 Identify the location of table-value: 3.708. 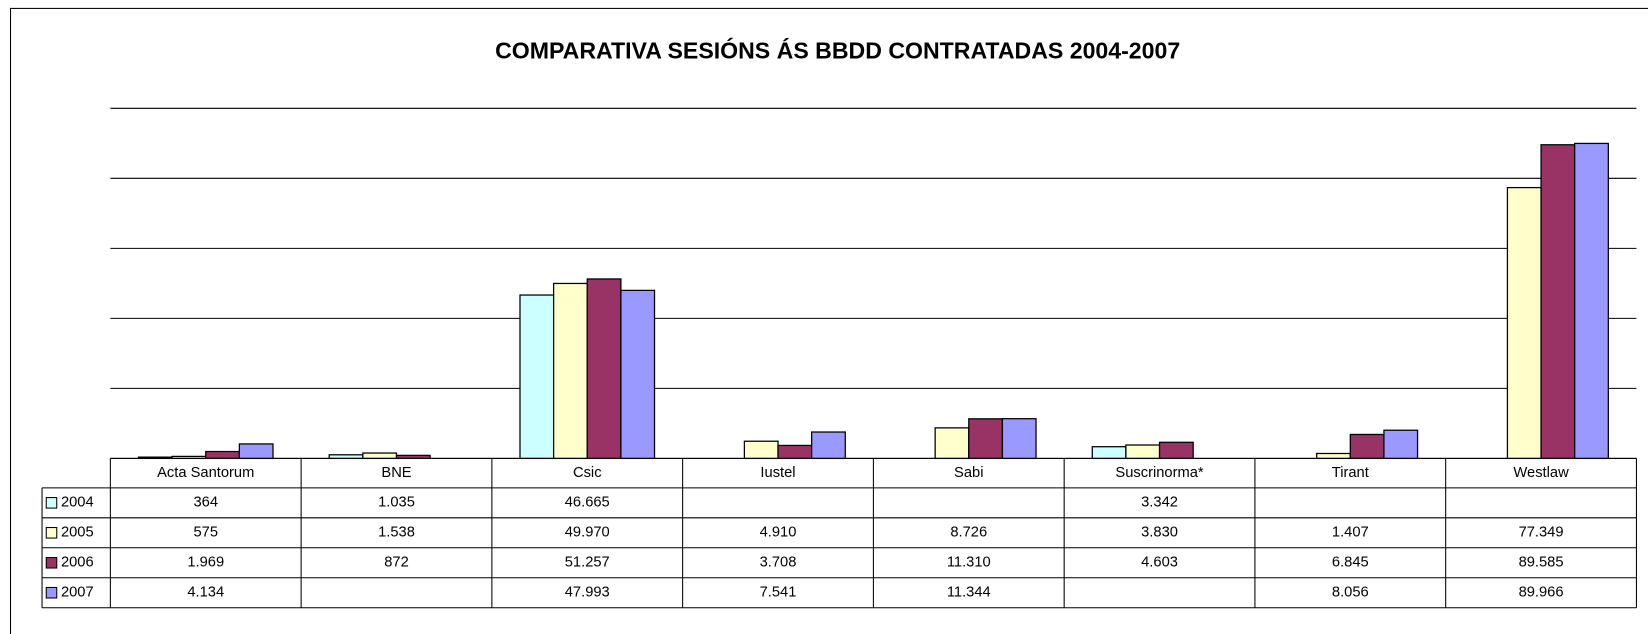
(778, 563).